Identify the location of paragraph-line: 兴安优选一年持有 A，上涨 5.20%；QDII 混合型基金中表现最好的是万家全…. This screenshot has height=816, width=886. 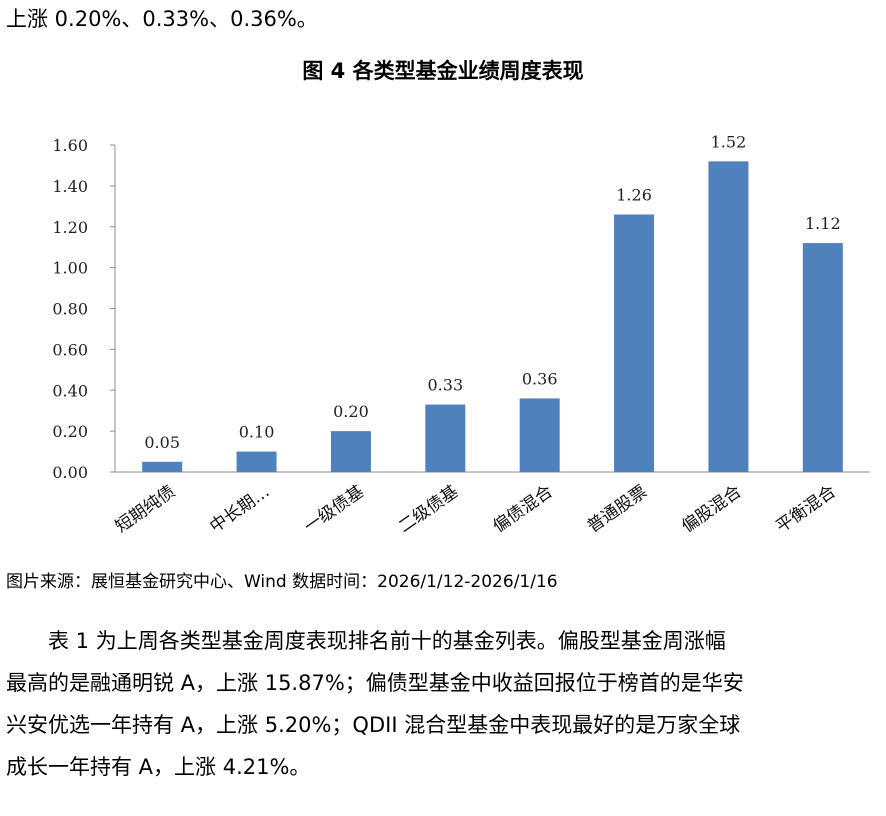
(373, 725).